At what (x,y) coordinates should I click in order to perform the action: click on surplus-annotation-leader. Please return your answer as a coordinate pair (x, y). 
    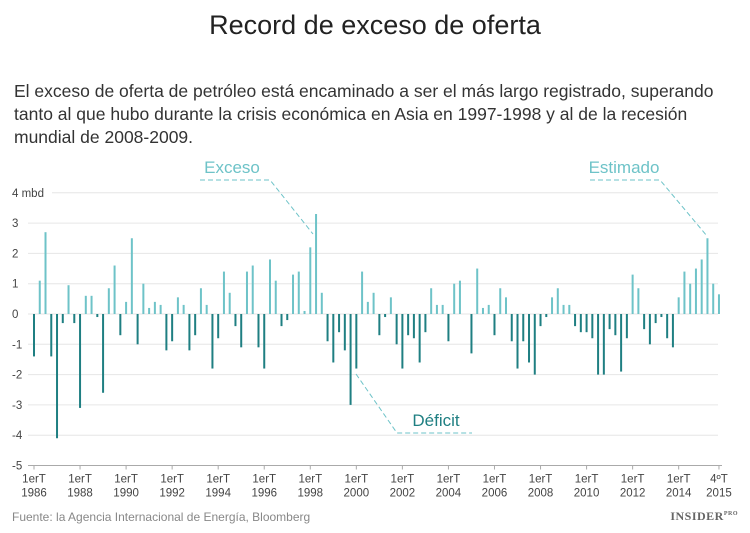
    Looking at the image, I should click on (257, 207).